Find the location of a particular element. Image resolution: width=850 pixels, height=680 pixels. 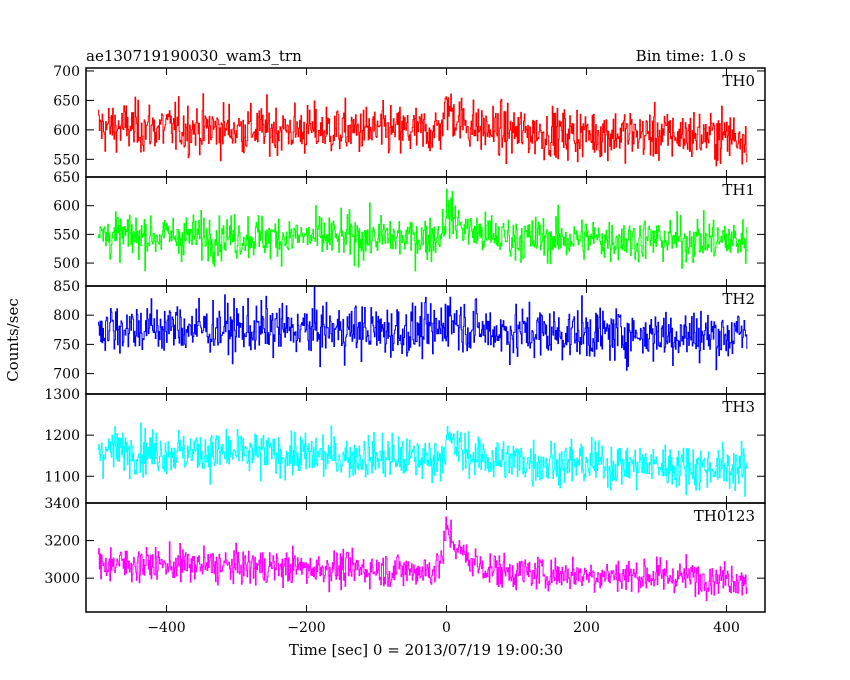

panel-label-th3: TH3 is located at coordinates (738, 407).